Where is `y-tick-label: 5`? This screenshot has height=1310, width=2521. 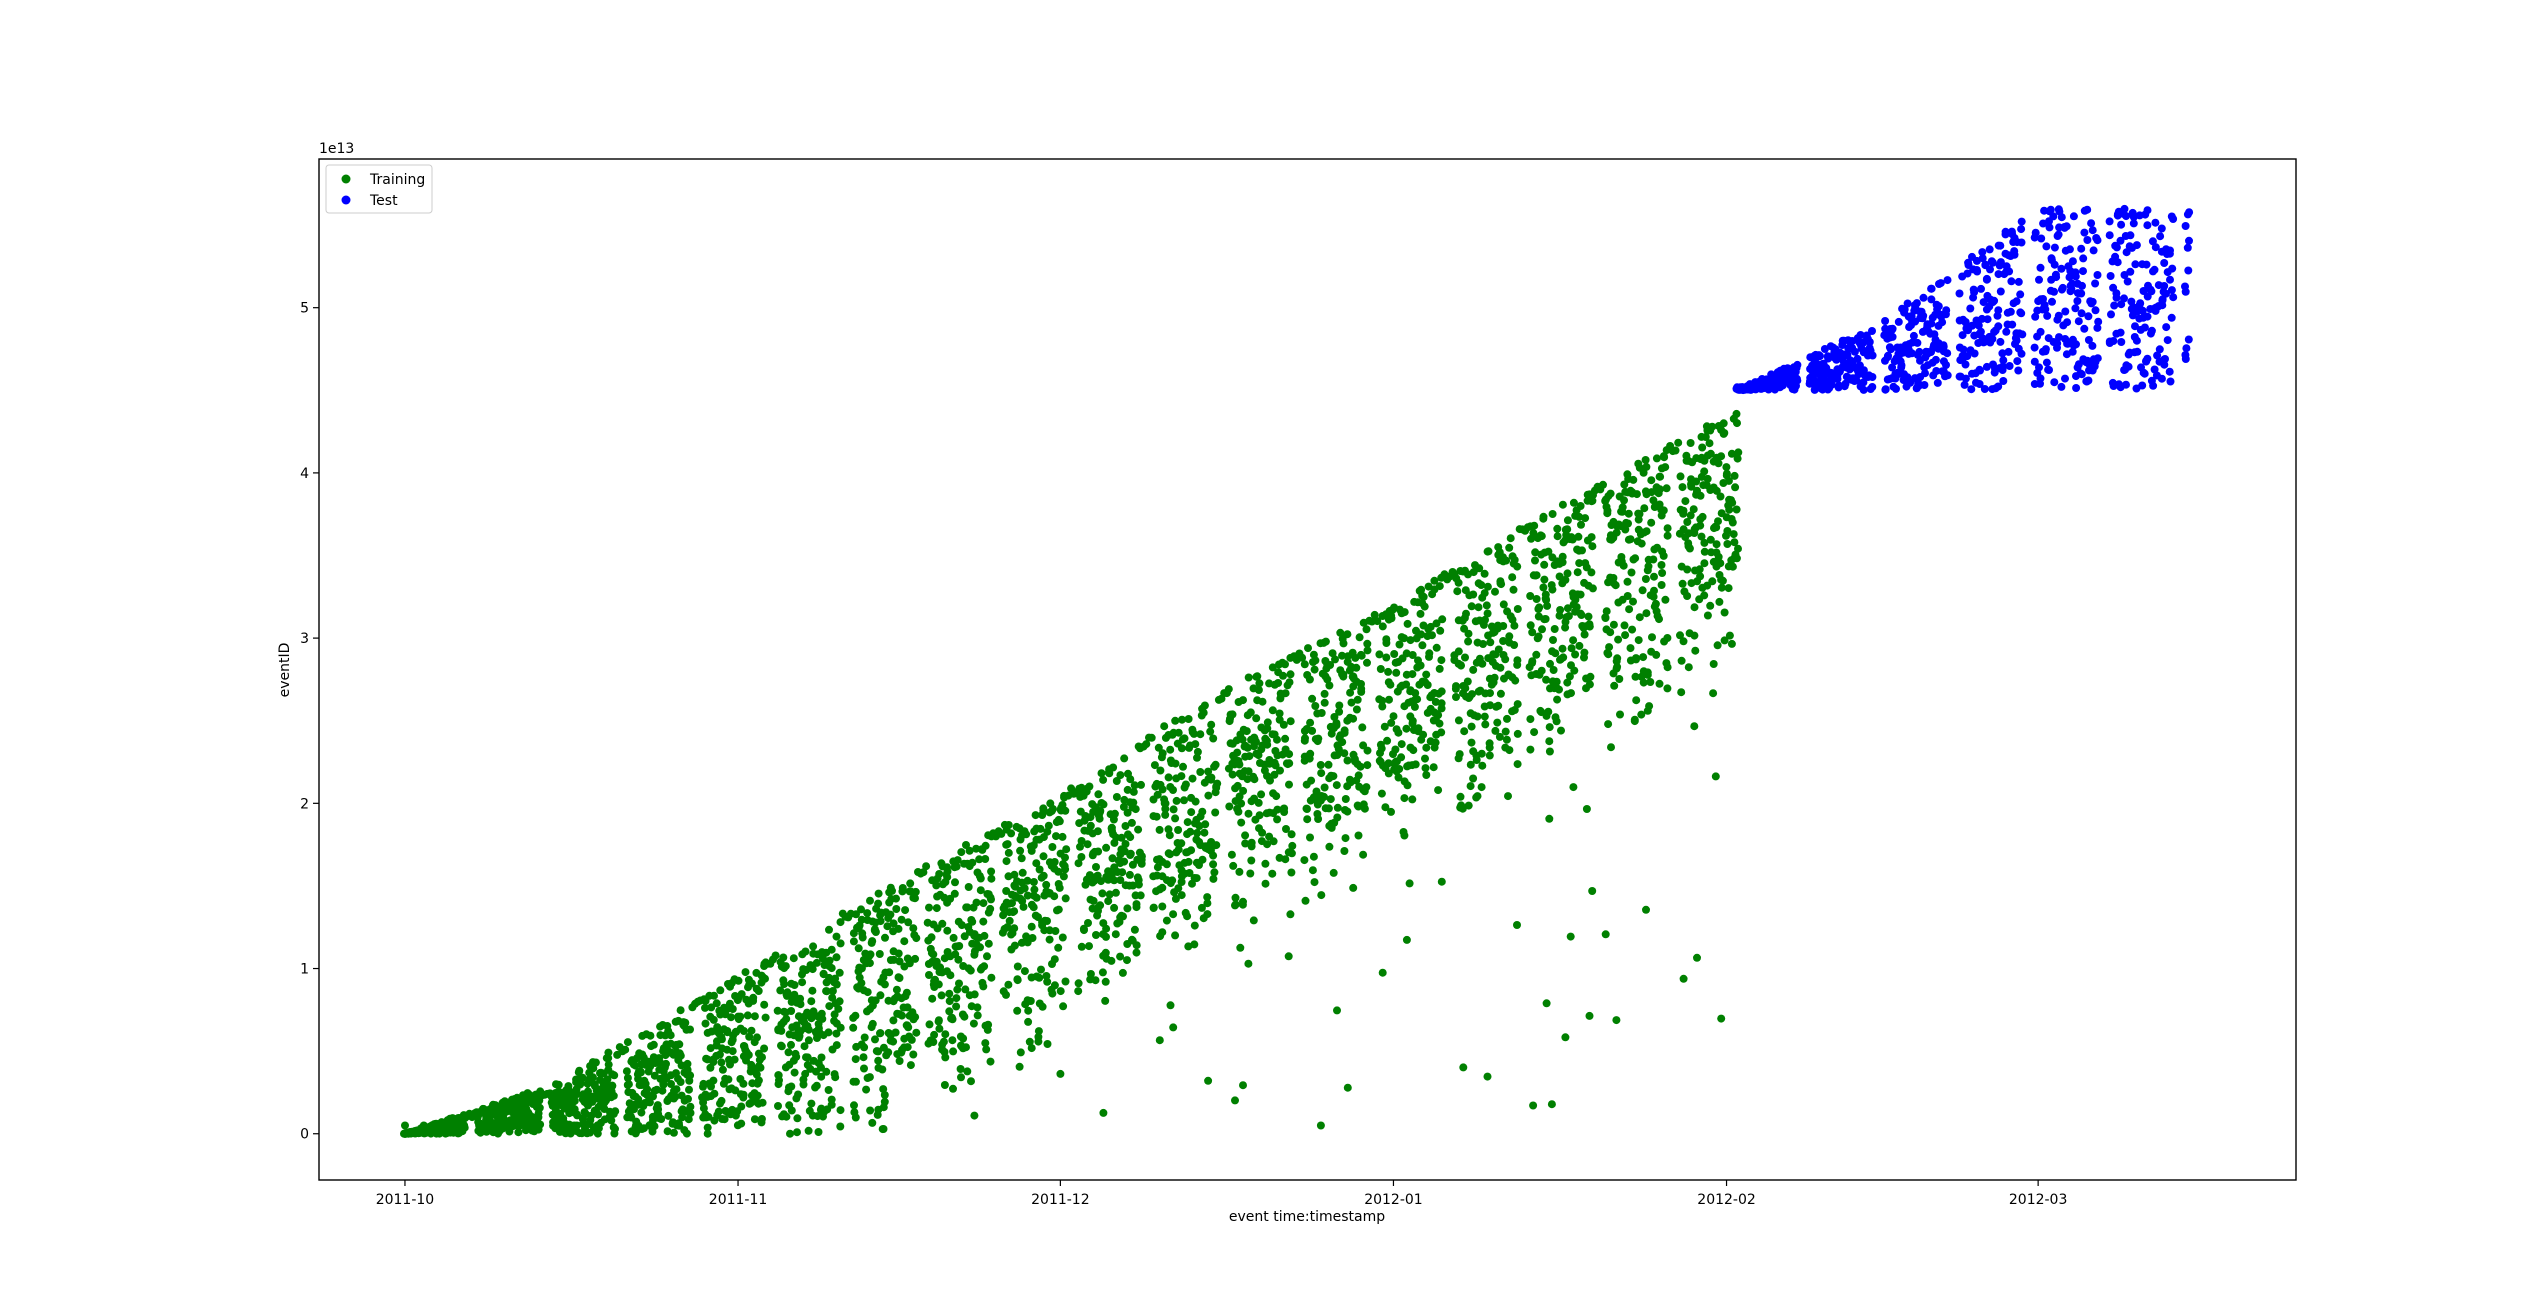 y-tick-label: 5 is located at coordinates (304, 309).